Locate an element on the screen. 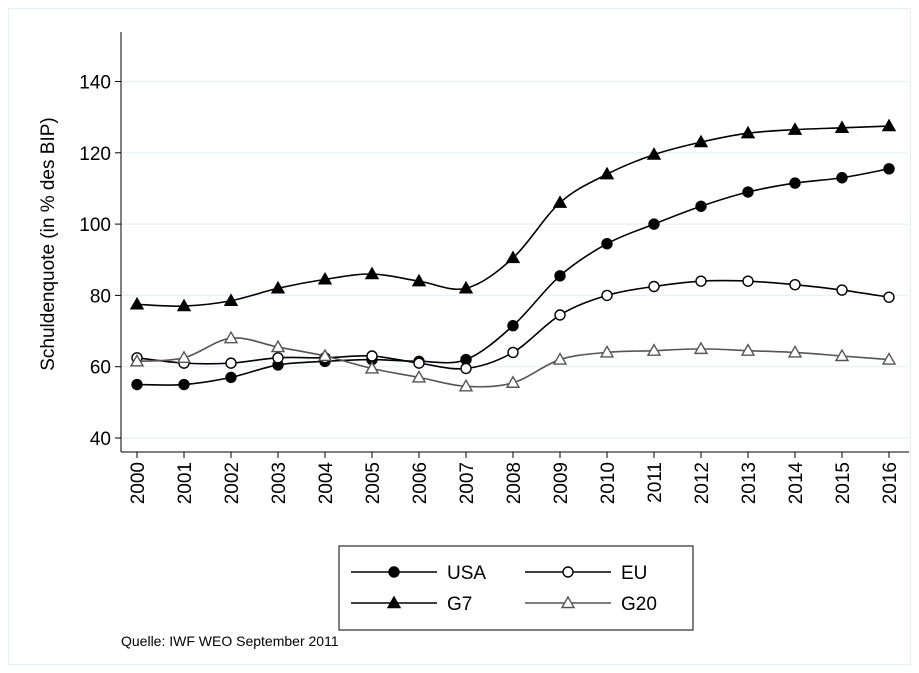 Image resolution: width=919 pixels, height=673 pixels. y-tick-label: 140 is located at coordinates (95, 83).